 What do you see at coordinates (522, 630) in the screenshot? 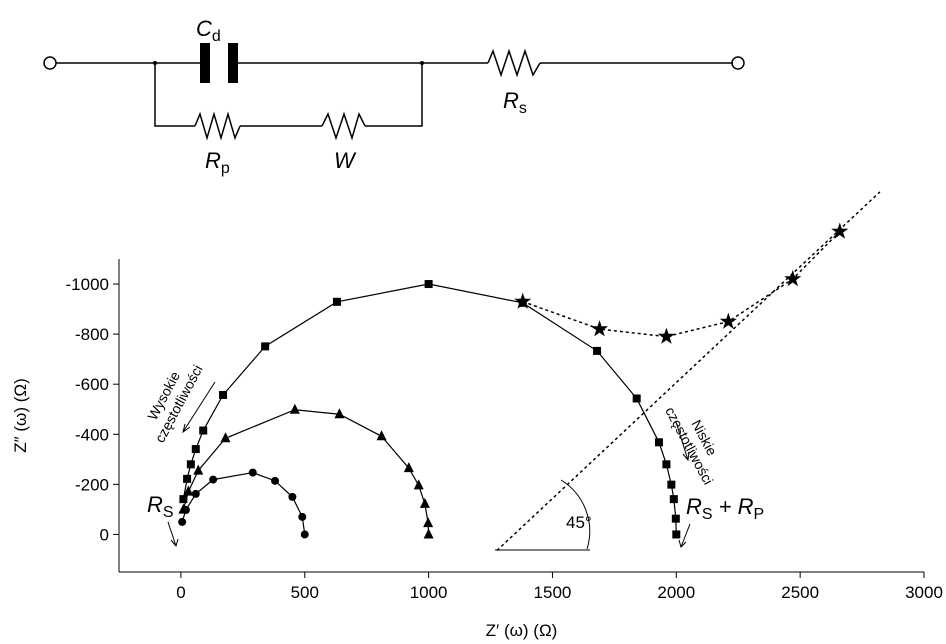
I see `x-axis-label: Z′ (ω) (Ω)` at bounding box center [522, 630].